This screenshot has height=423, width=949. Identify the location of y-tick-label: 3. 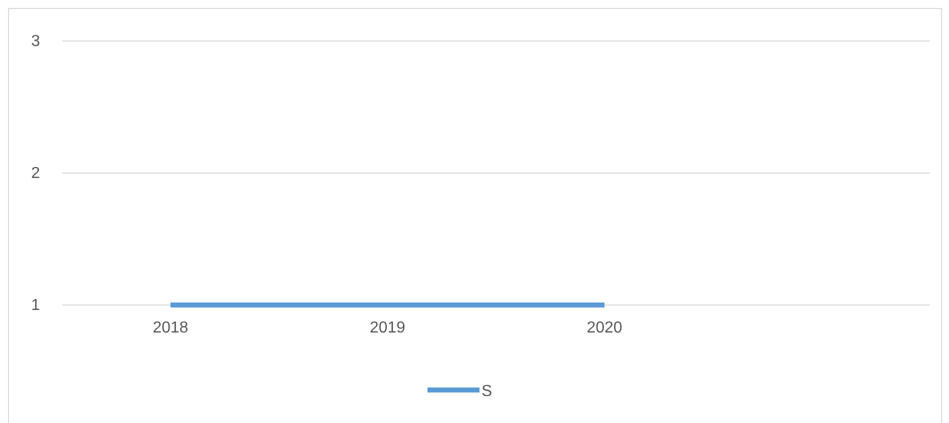
(35, 41).